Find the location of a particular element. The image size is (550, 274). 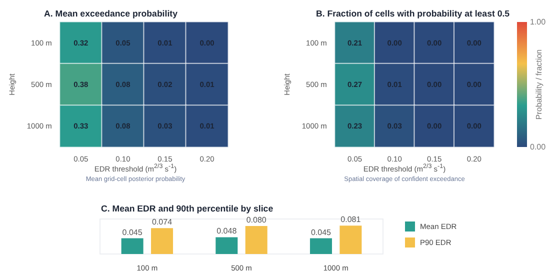

data-label: 0.074 is located at coordinates (162, 222).